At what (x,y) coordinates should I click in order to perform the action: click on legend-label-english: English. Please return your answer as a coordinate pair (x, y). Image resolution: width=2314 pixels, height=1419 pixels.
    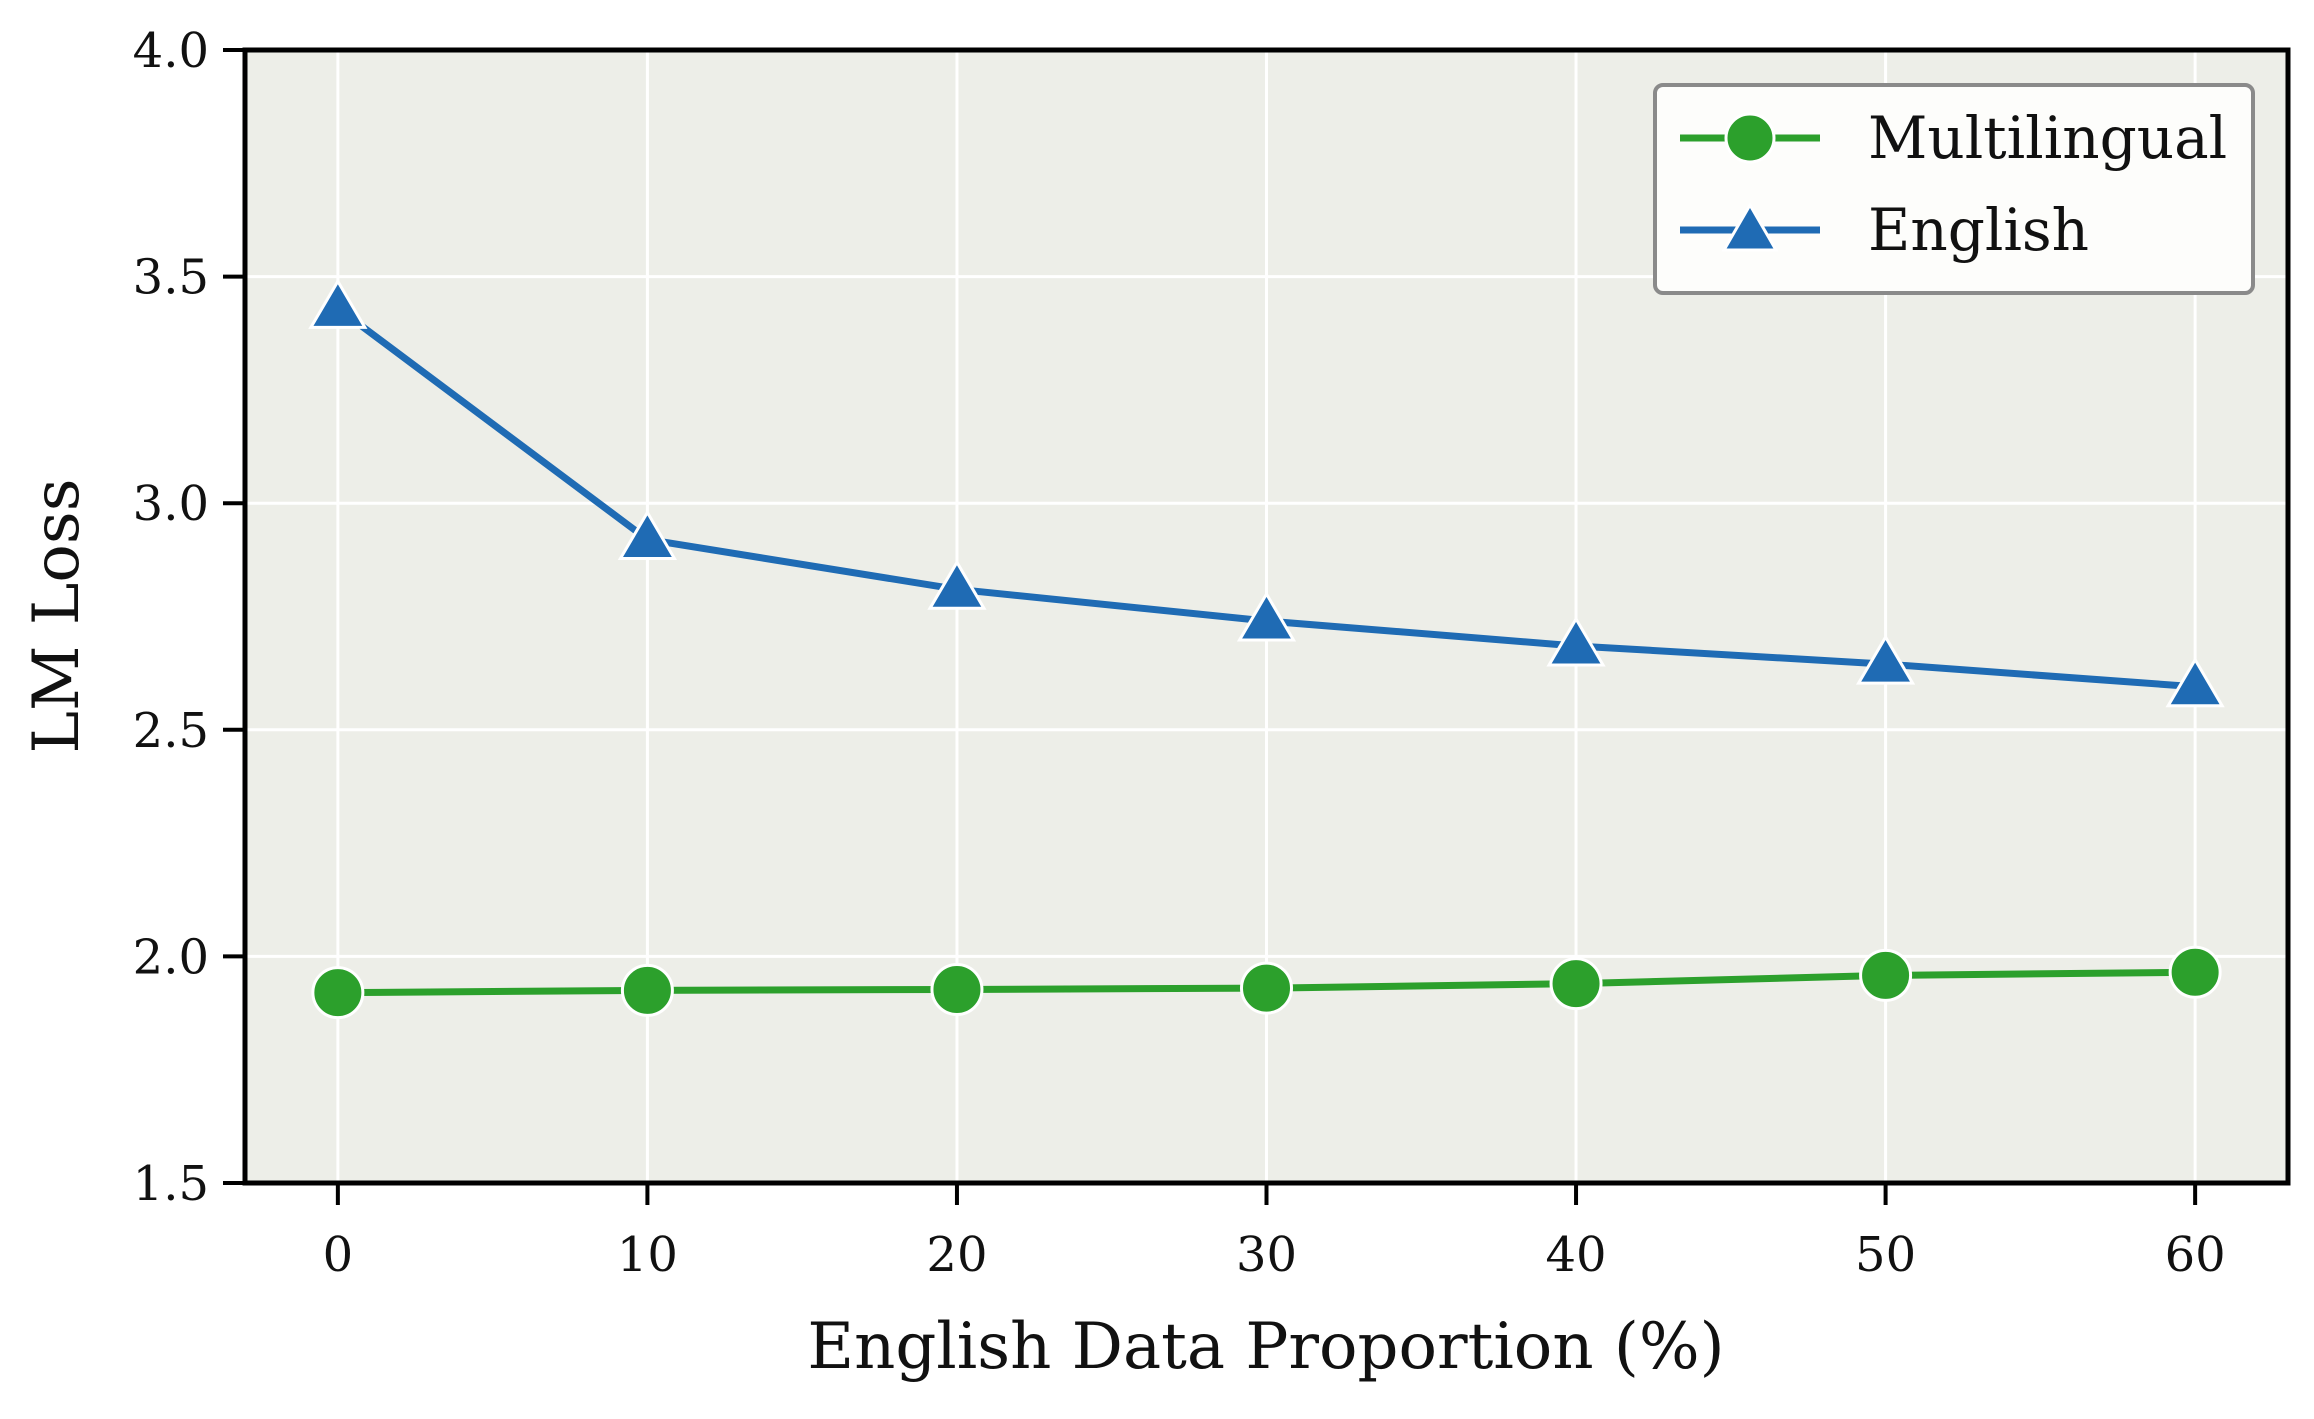
    Looking at the image, I should click on (1978, 230).